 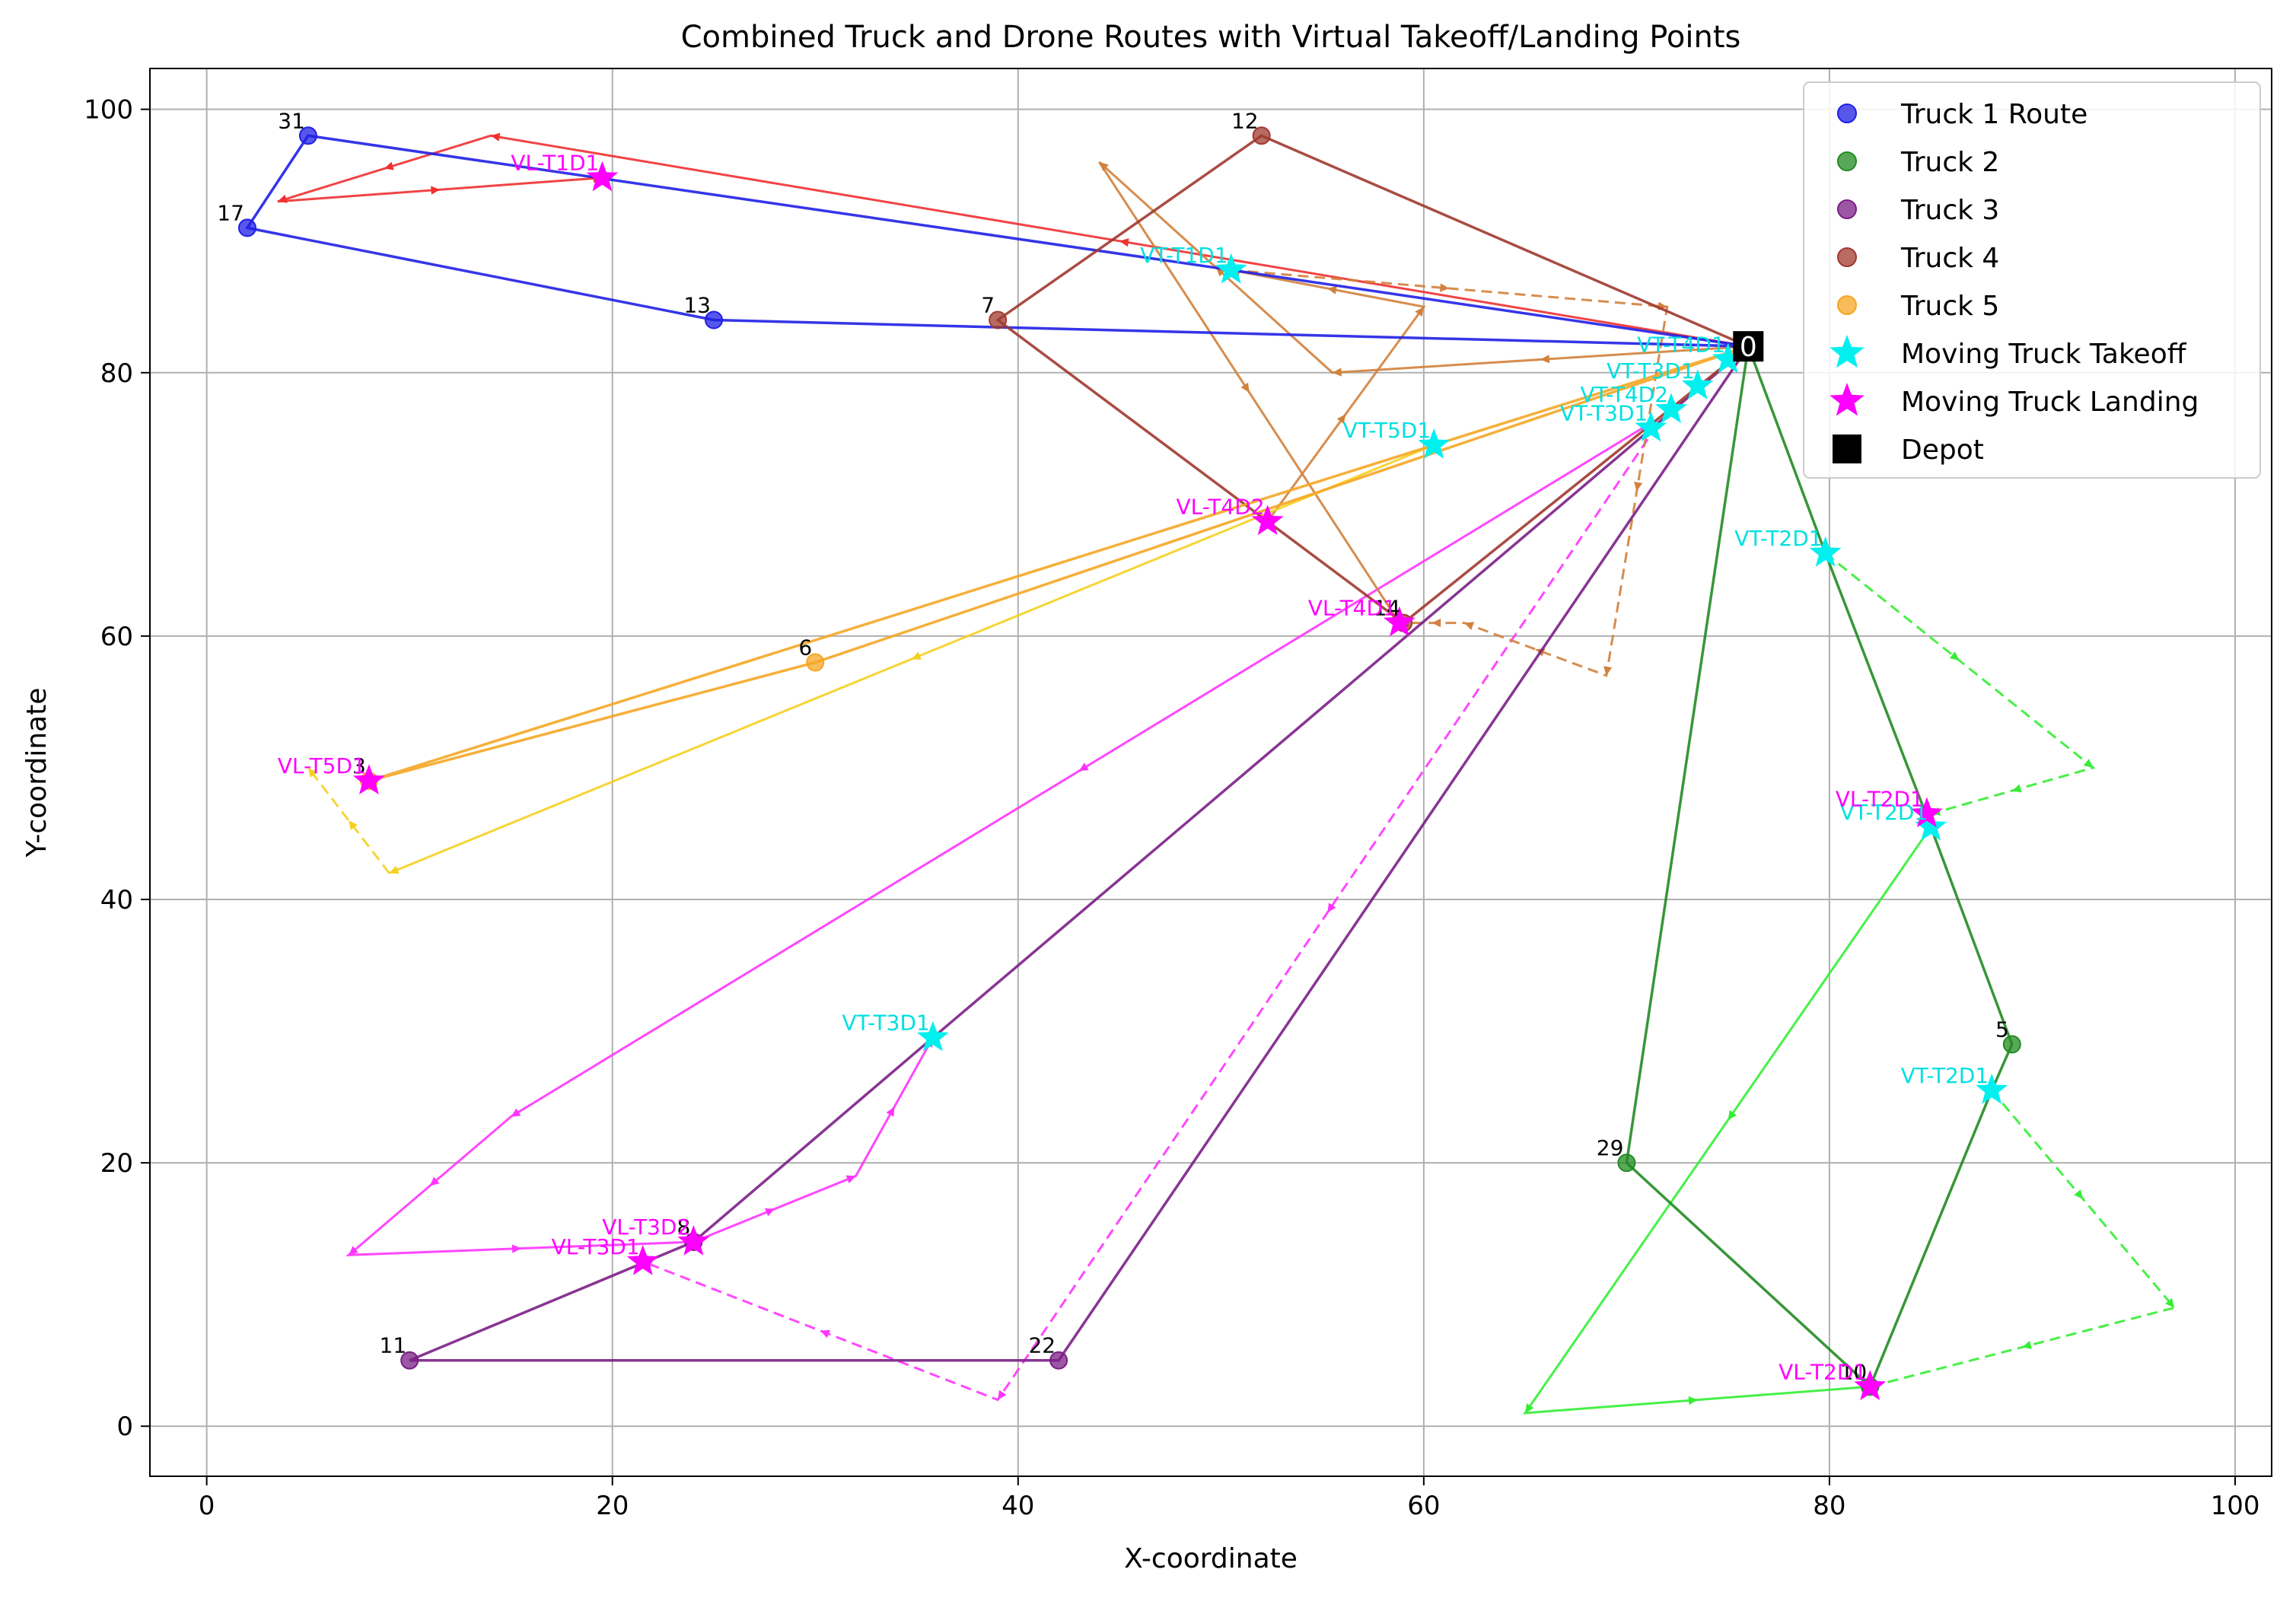 What do you see at coordinates (612, 1506) in the screenshot?
I see `x-tick-label: 20` at bounding box center [612, 1506].